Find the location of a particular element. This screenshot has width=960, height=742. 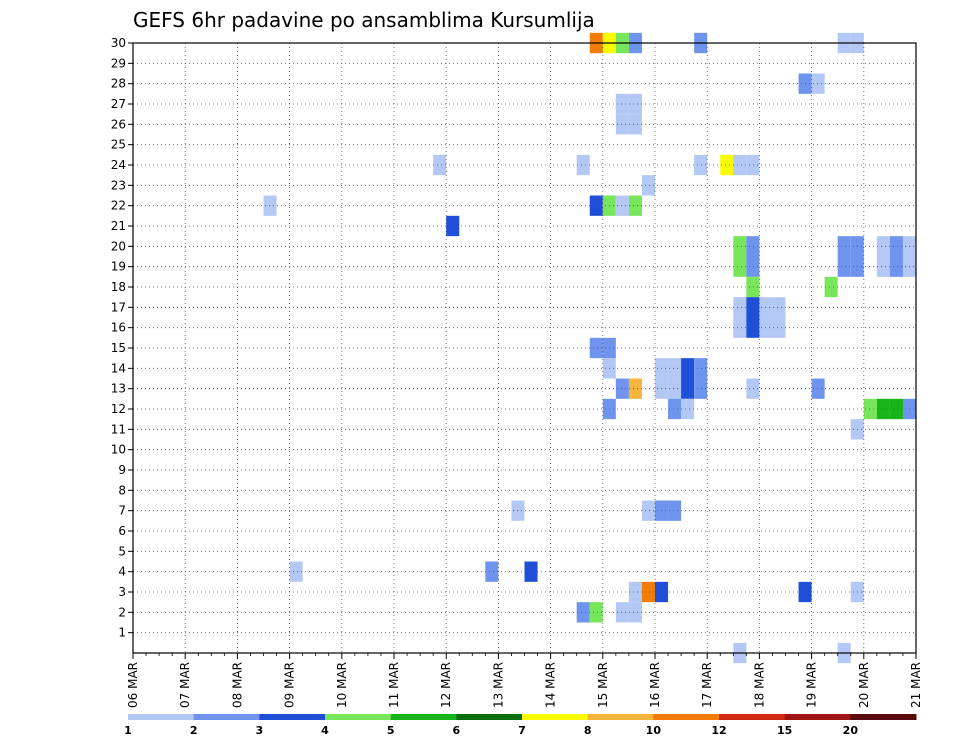

colorbar-label: 2 is located at coordinates (194, 730).